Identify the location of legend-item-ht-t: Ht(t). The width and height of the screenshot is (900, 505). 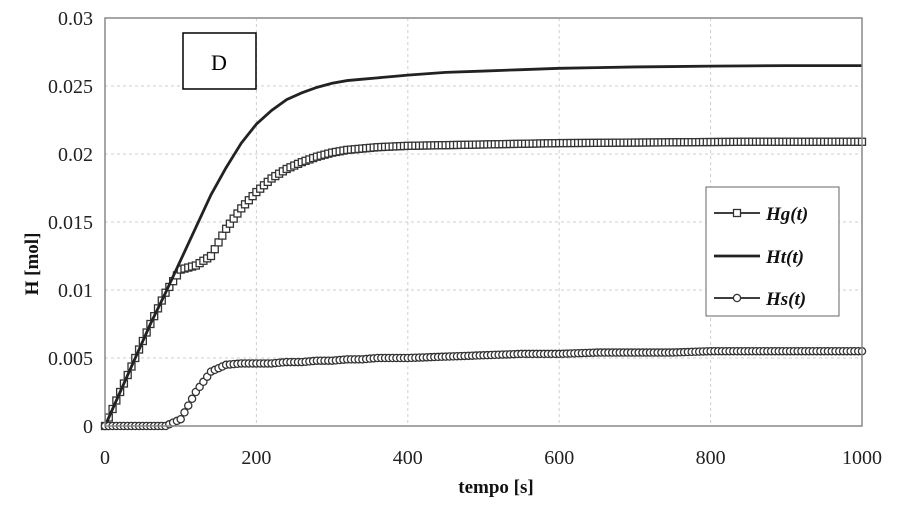
(759, 257).